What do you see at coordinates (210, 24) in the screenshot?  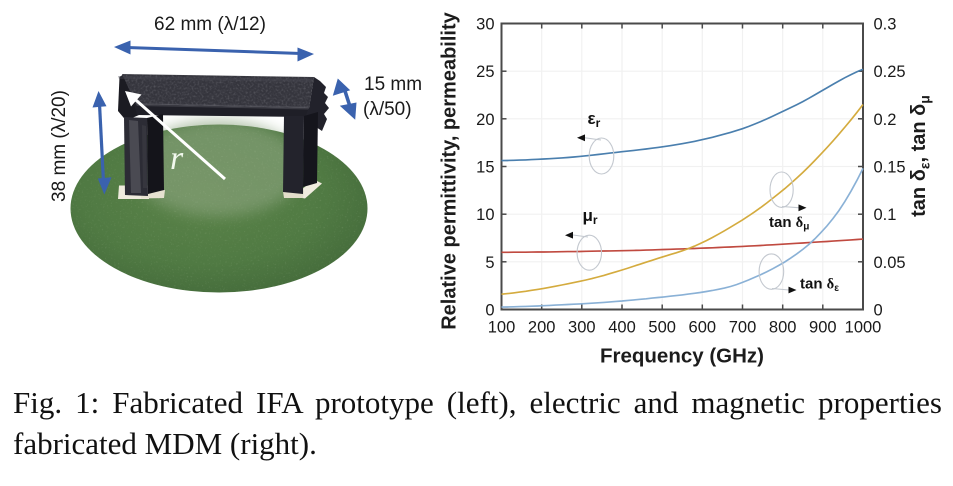 I see `svg-text: 62 mm (λ/12)` at bounding box center [210, 24].